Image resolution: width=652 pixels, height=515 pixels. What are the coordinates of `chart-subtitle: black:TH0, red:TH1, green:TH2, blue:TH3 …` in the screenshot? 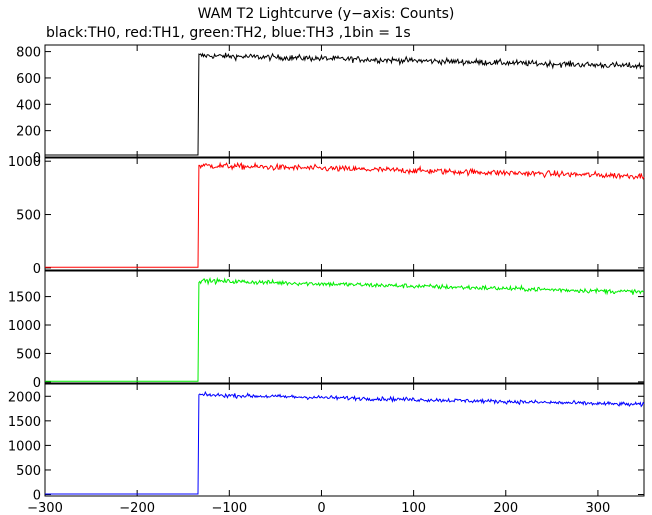 It's located at (228, 33).